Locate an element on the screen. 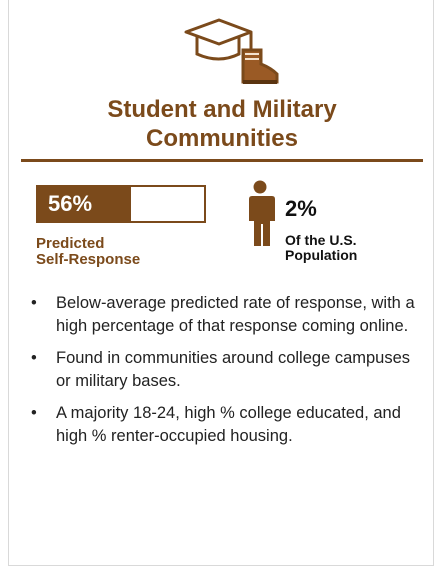 The image size is (444, 567). title: Student and Military Communities is located at coordinates (222, 124).